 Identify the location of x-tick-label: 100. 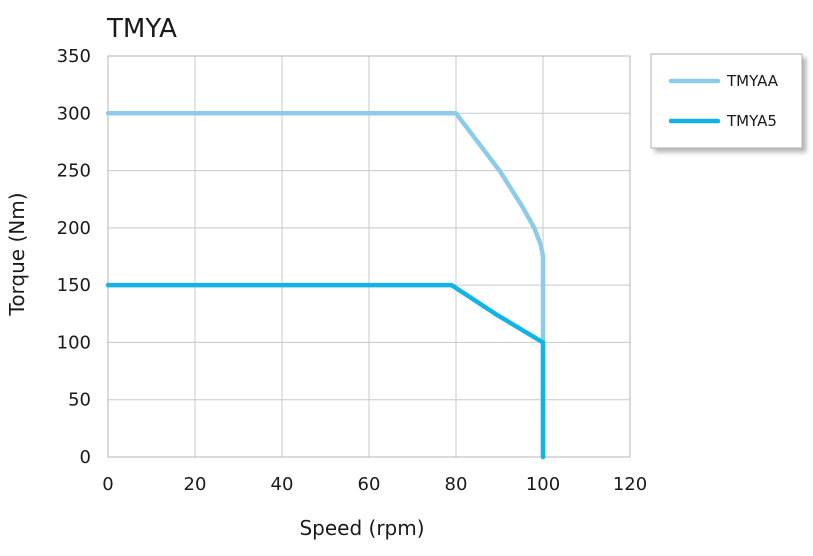
(543, 484).